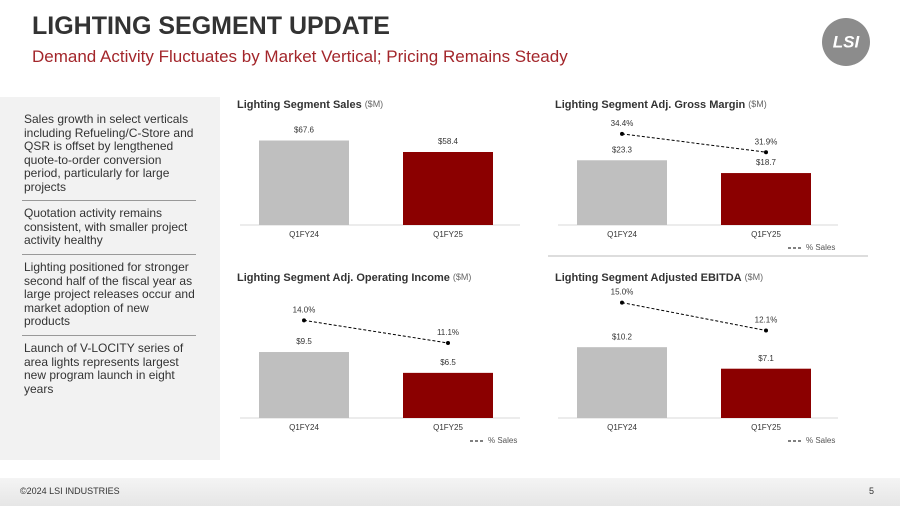 This screenshot has width=900, height=506. Describe the element at coordinates (70, 491) in the screenshot. I see `copyright: ©2024 LSI INDUSTRIES` at that location.